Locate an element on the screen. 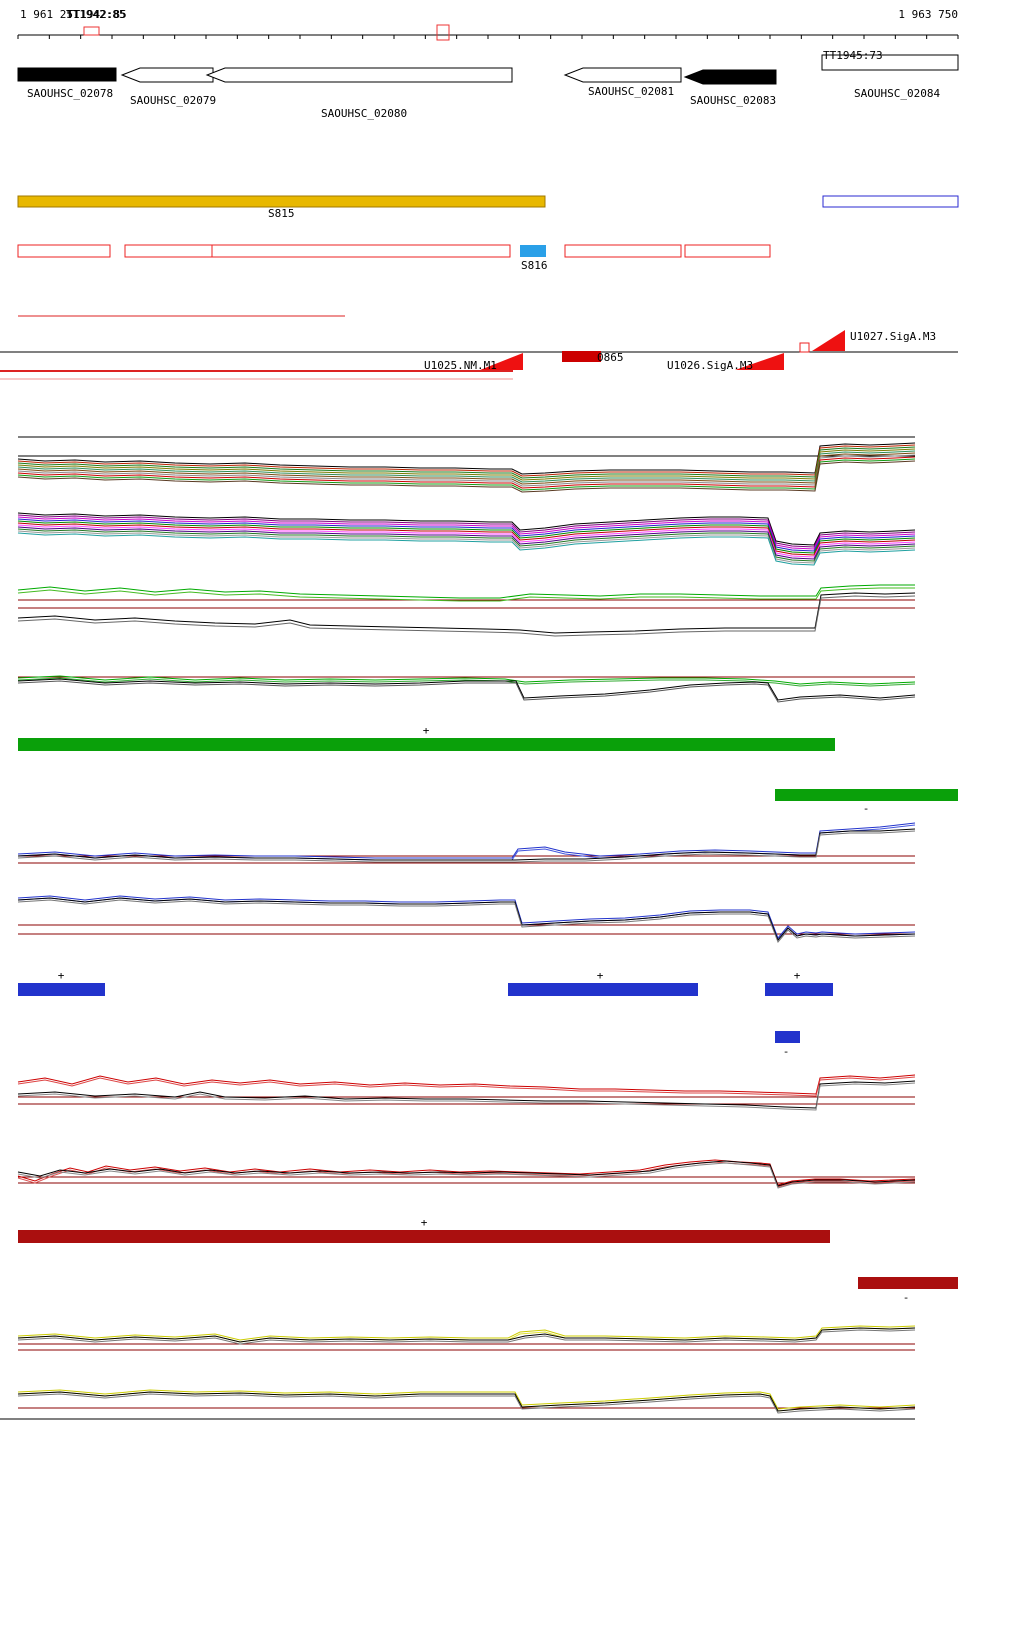  ruler-left-coordinate: 1 961 251 is located at coordinates (50, 14).